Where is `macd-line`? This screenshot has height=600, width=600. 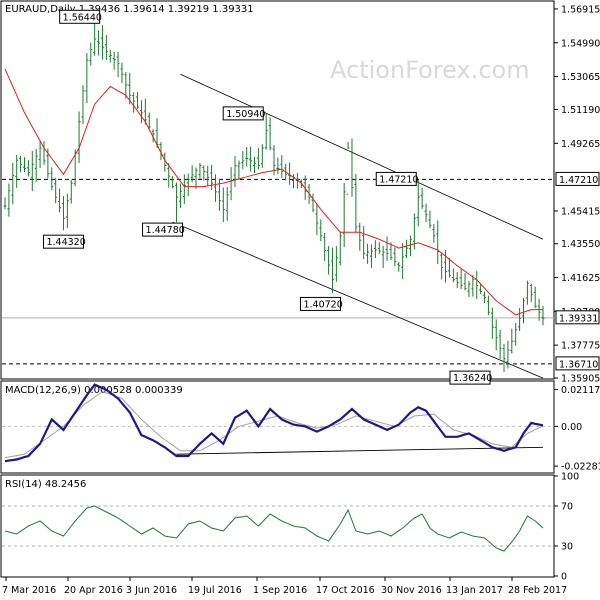 macd-line is located at coordinates (274, 423).